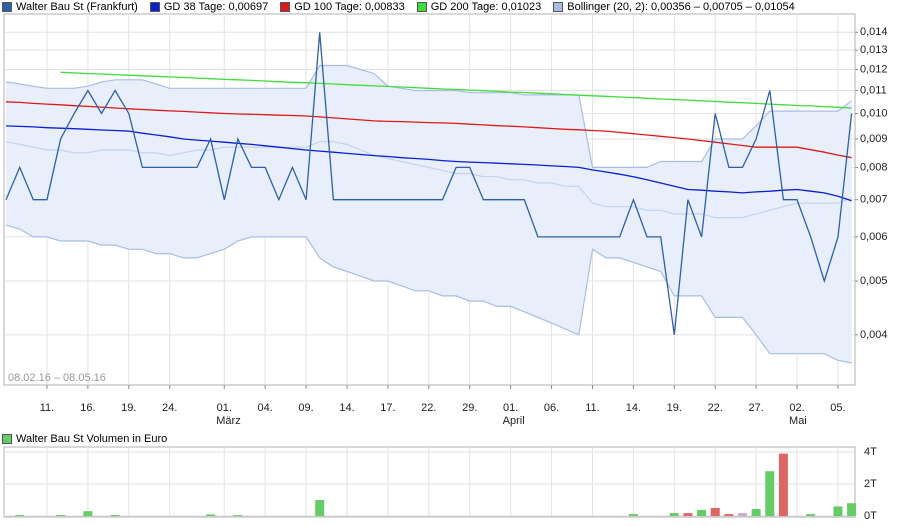  What do you see at coordinates (870, 516) in the screenshot?
I see `y-tick-label: 0T` at bounding box center [870, 516].